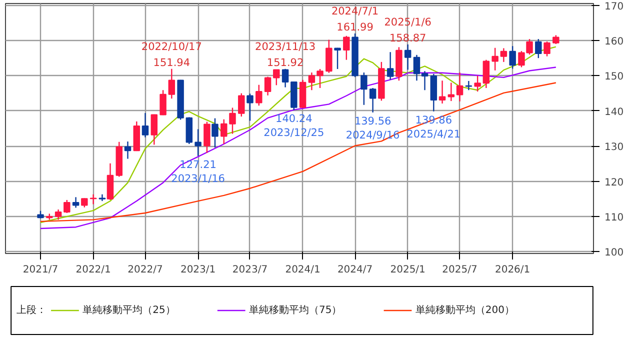  Describe the element at coordinates (614, 218) in the screenshot. I see `y-tick-label: 110` at that location.